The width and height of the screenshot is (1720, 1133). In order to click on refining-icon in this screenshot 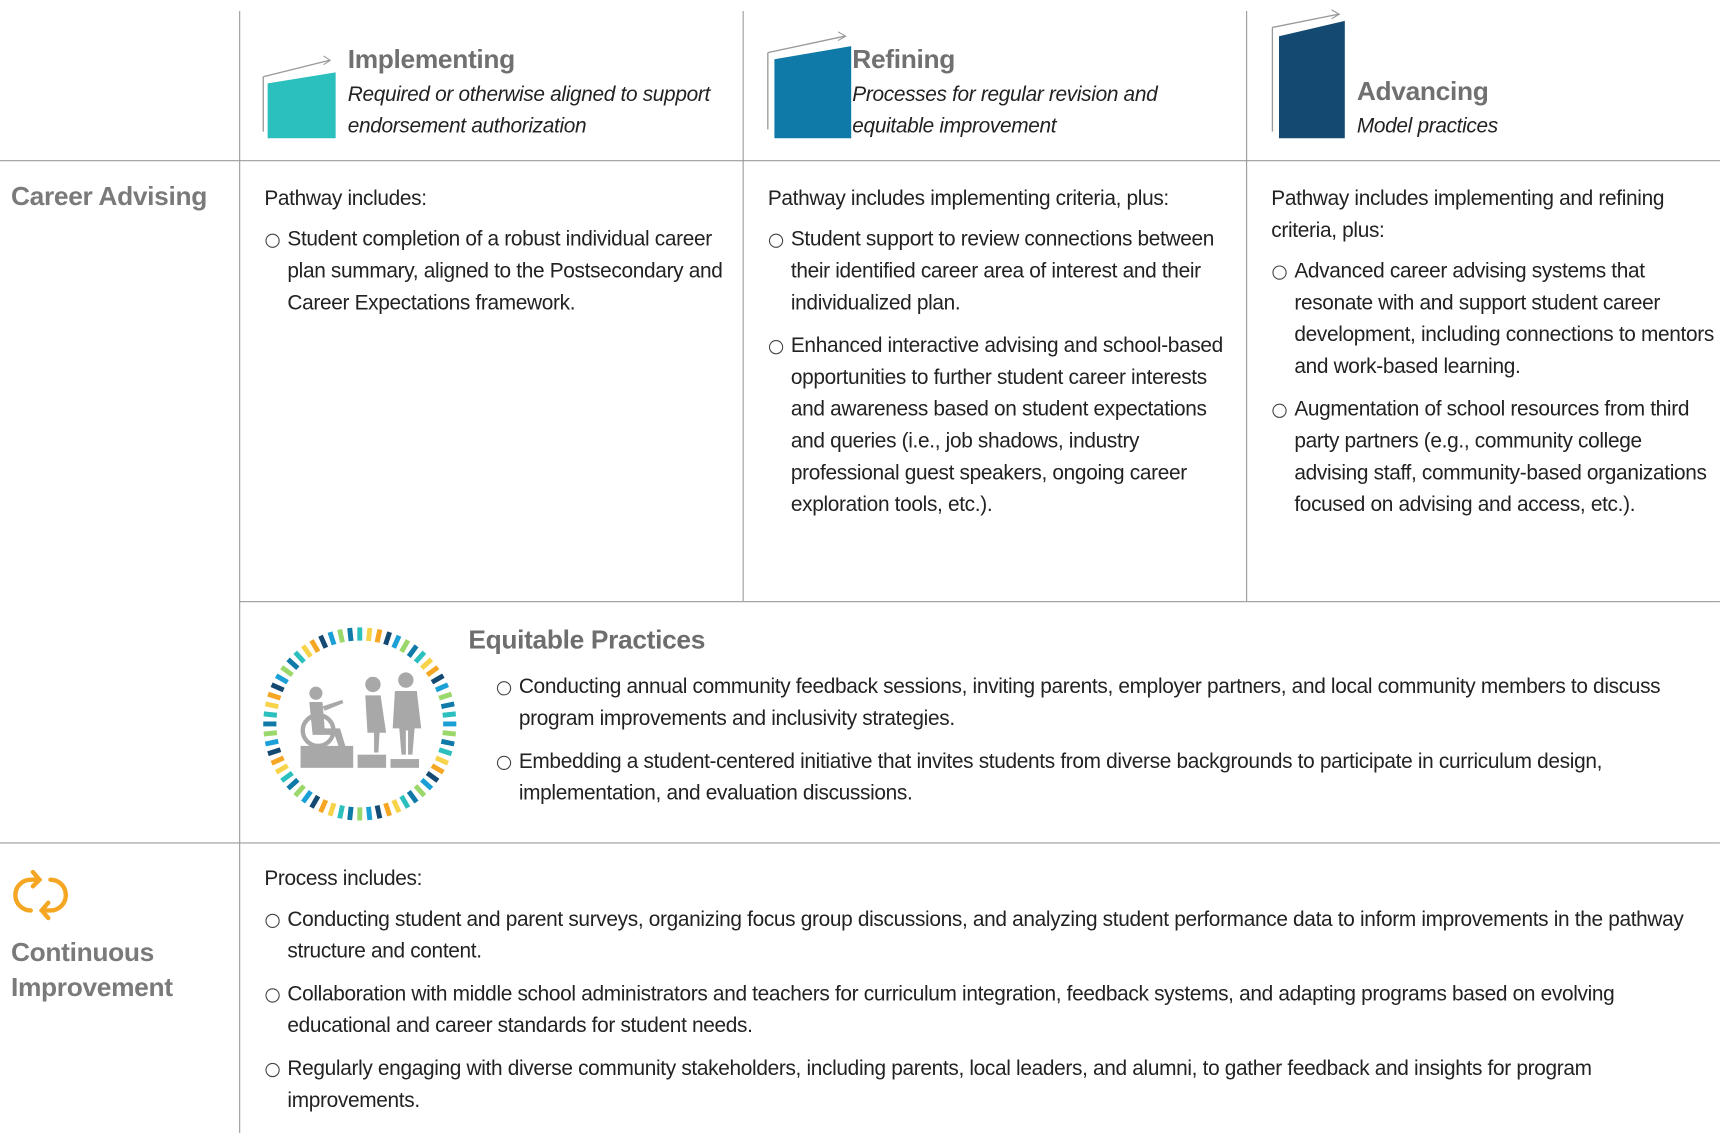, I will do `click(809, 85)`.